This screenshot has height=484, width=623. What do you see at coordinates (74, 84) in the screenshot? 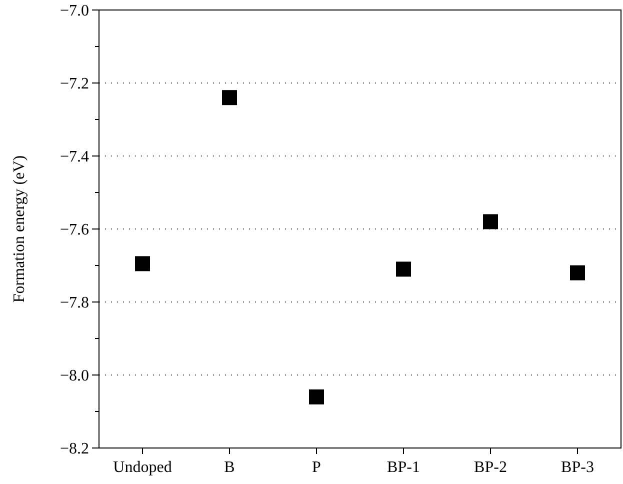
I see `y-tick-label: −7.2` at bounding box center [74, 84].